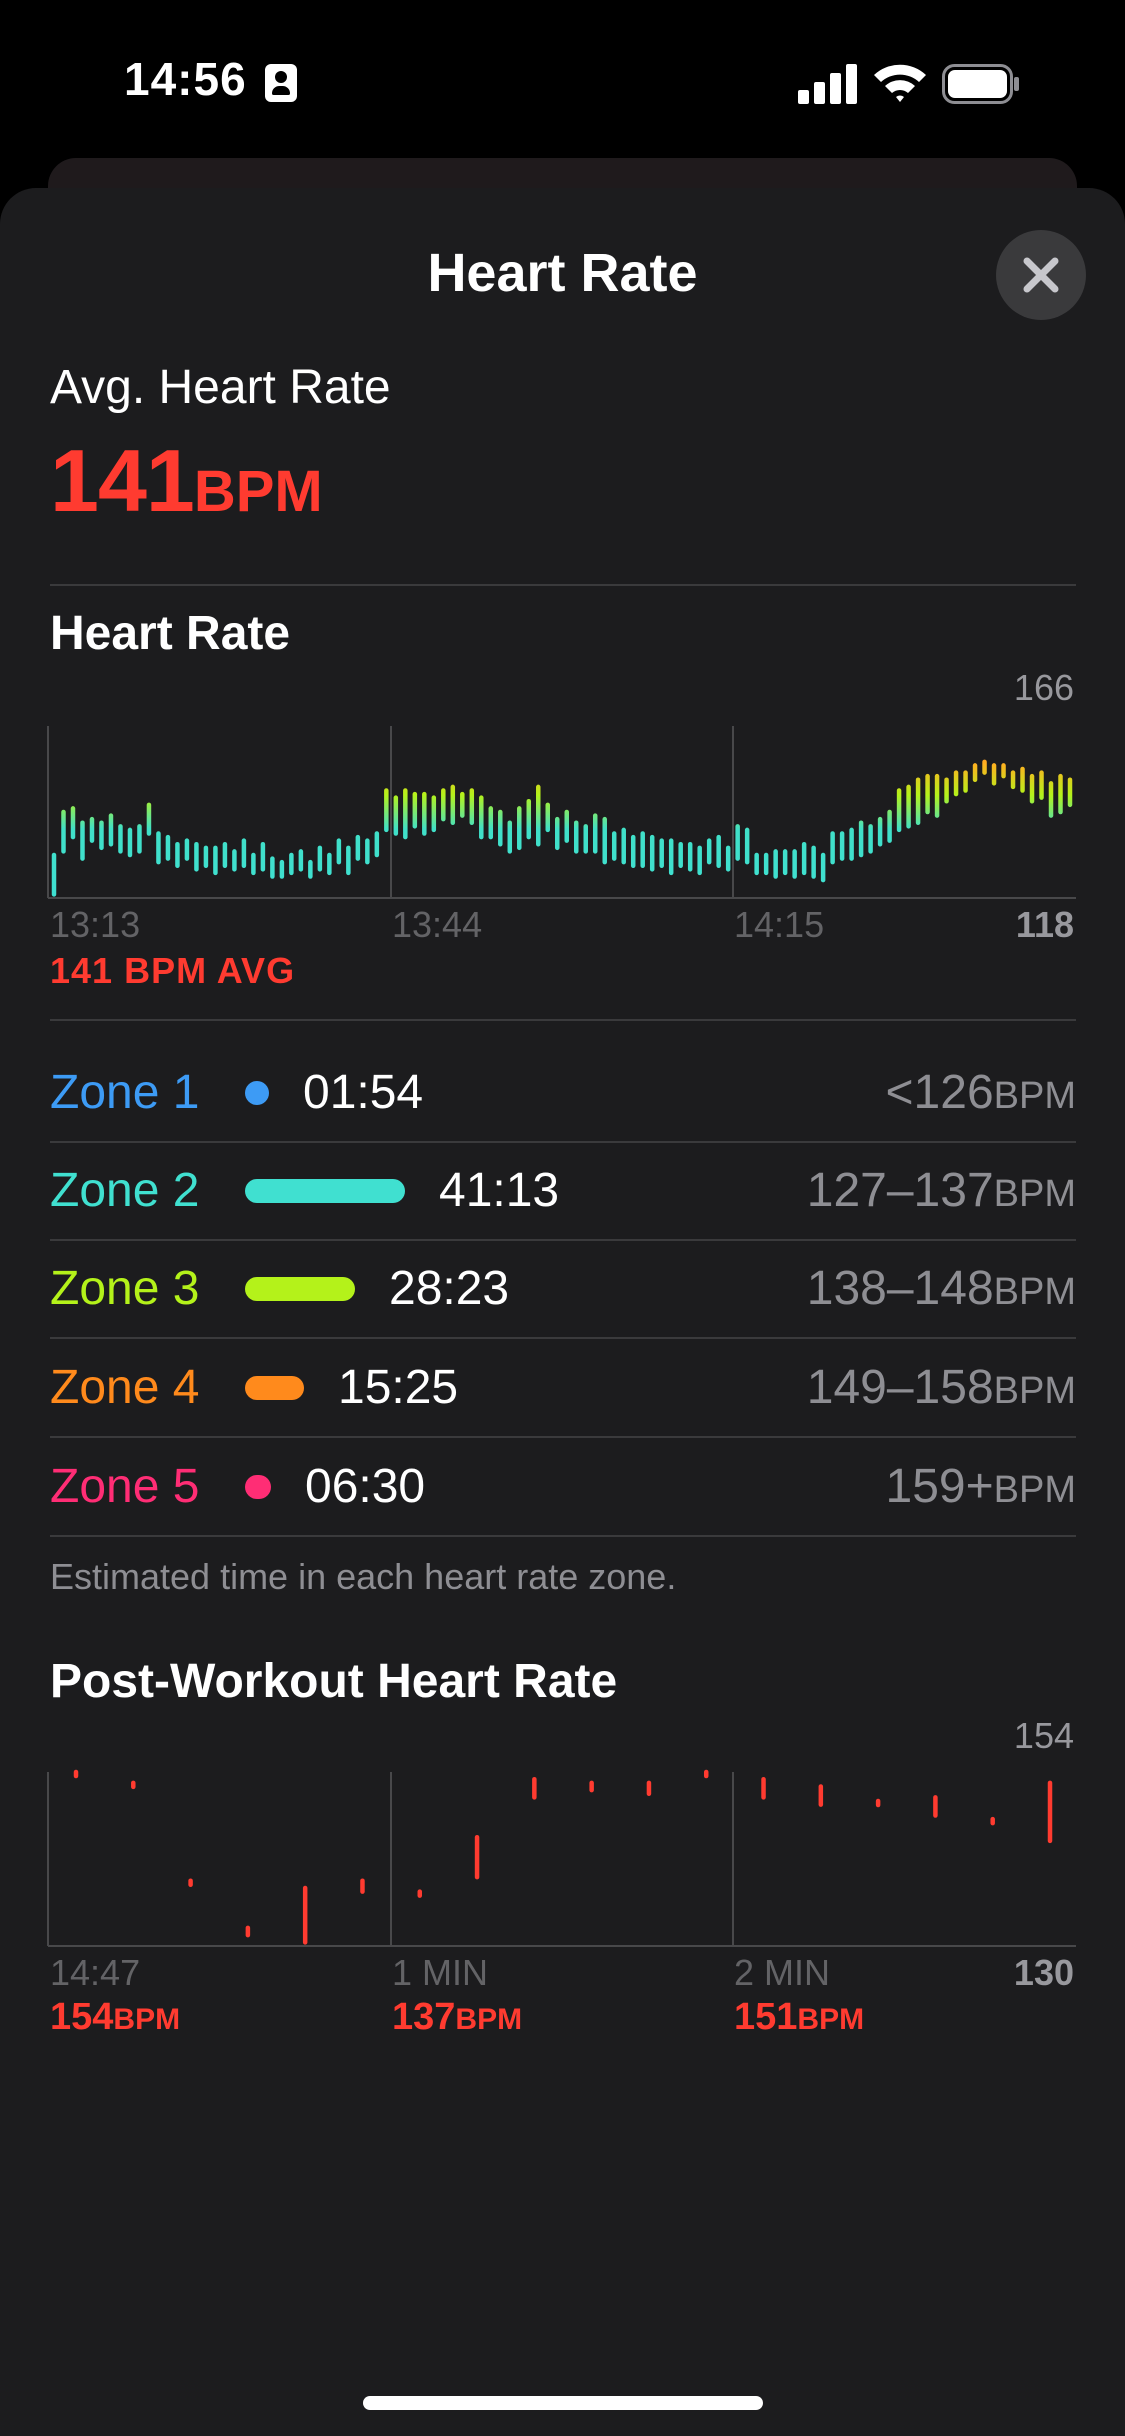  I want to click on home-indicator, so click(563, 2403).